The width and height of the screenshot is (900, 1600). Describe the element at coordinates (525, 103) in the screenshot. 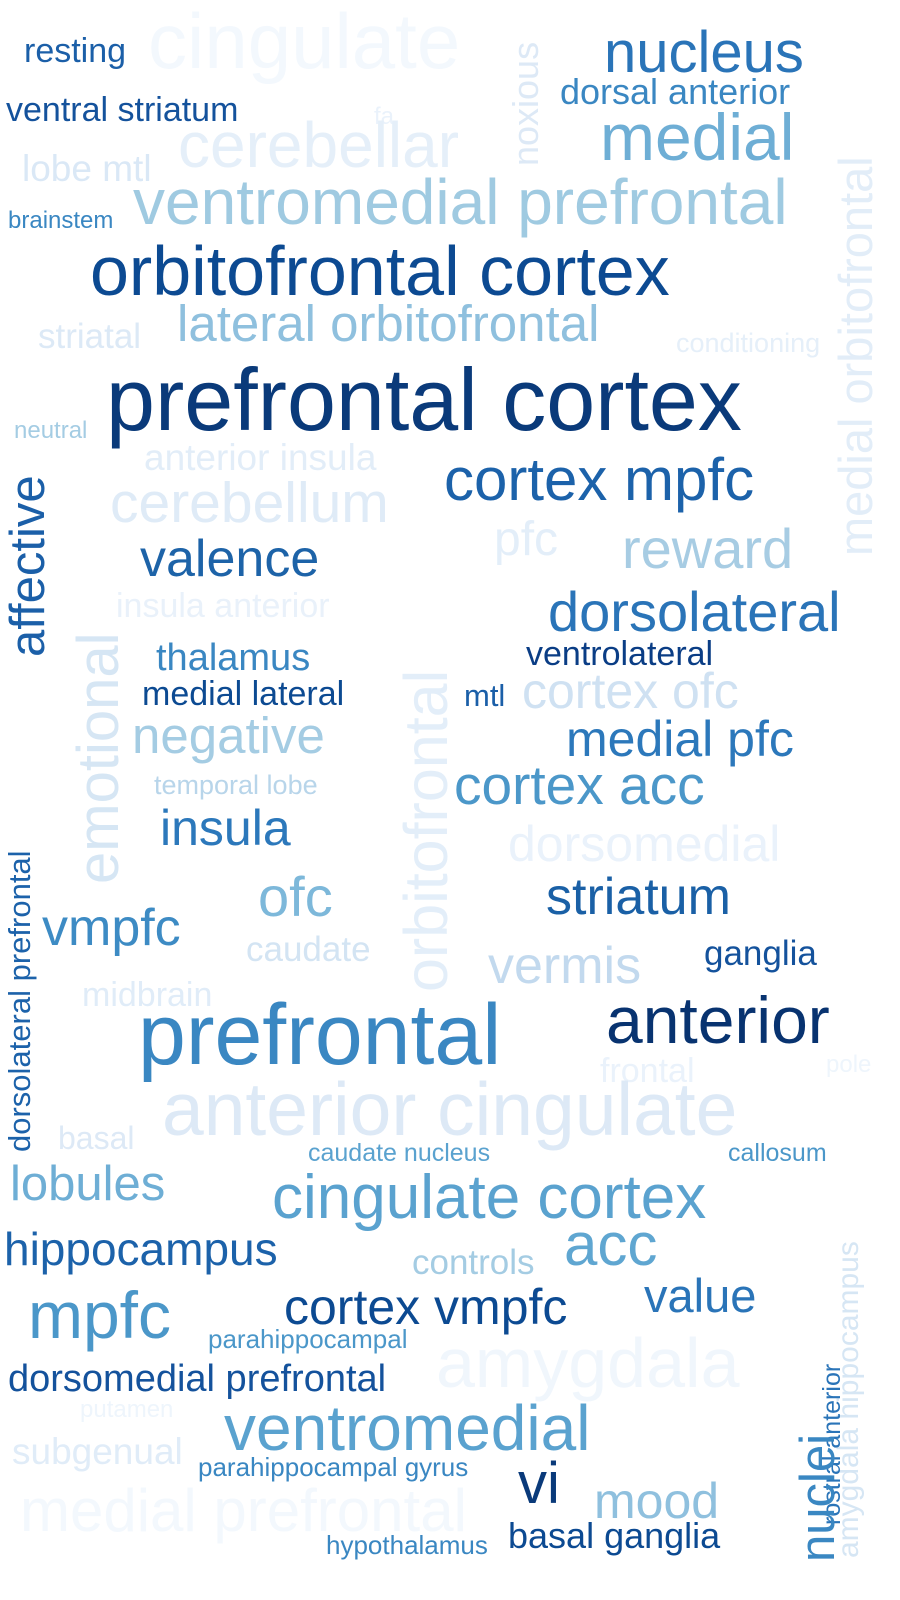

I see `word-noxious: noxious` at that location.